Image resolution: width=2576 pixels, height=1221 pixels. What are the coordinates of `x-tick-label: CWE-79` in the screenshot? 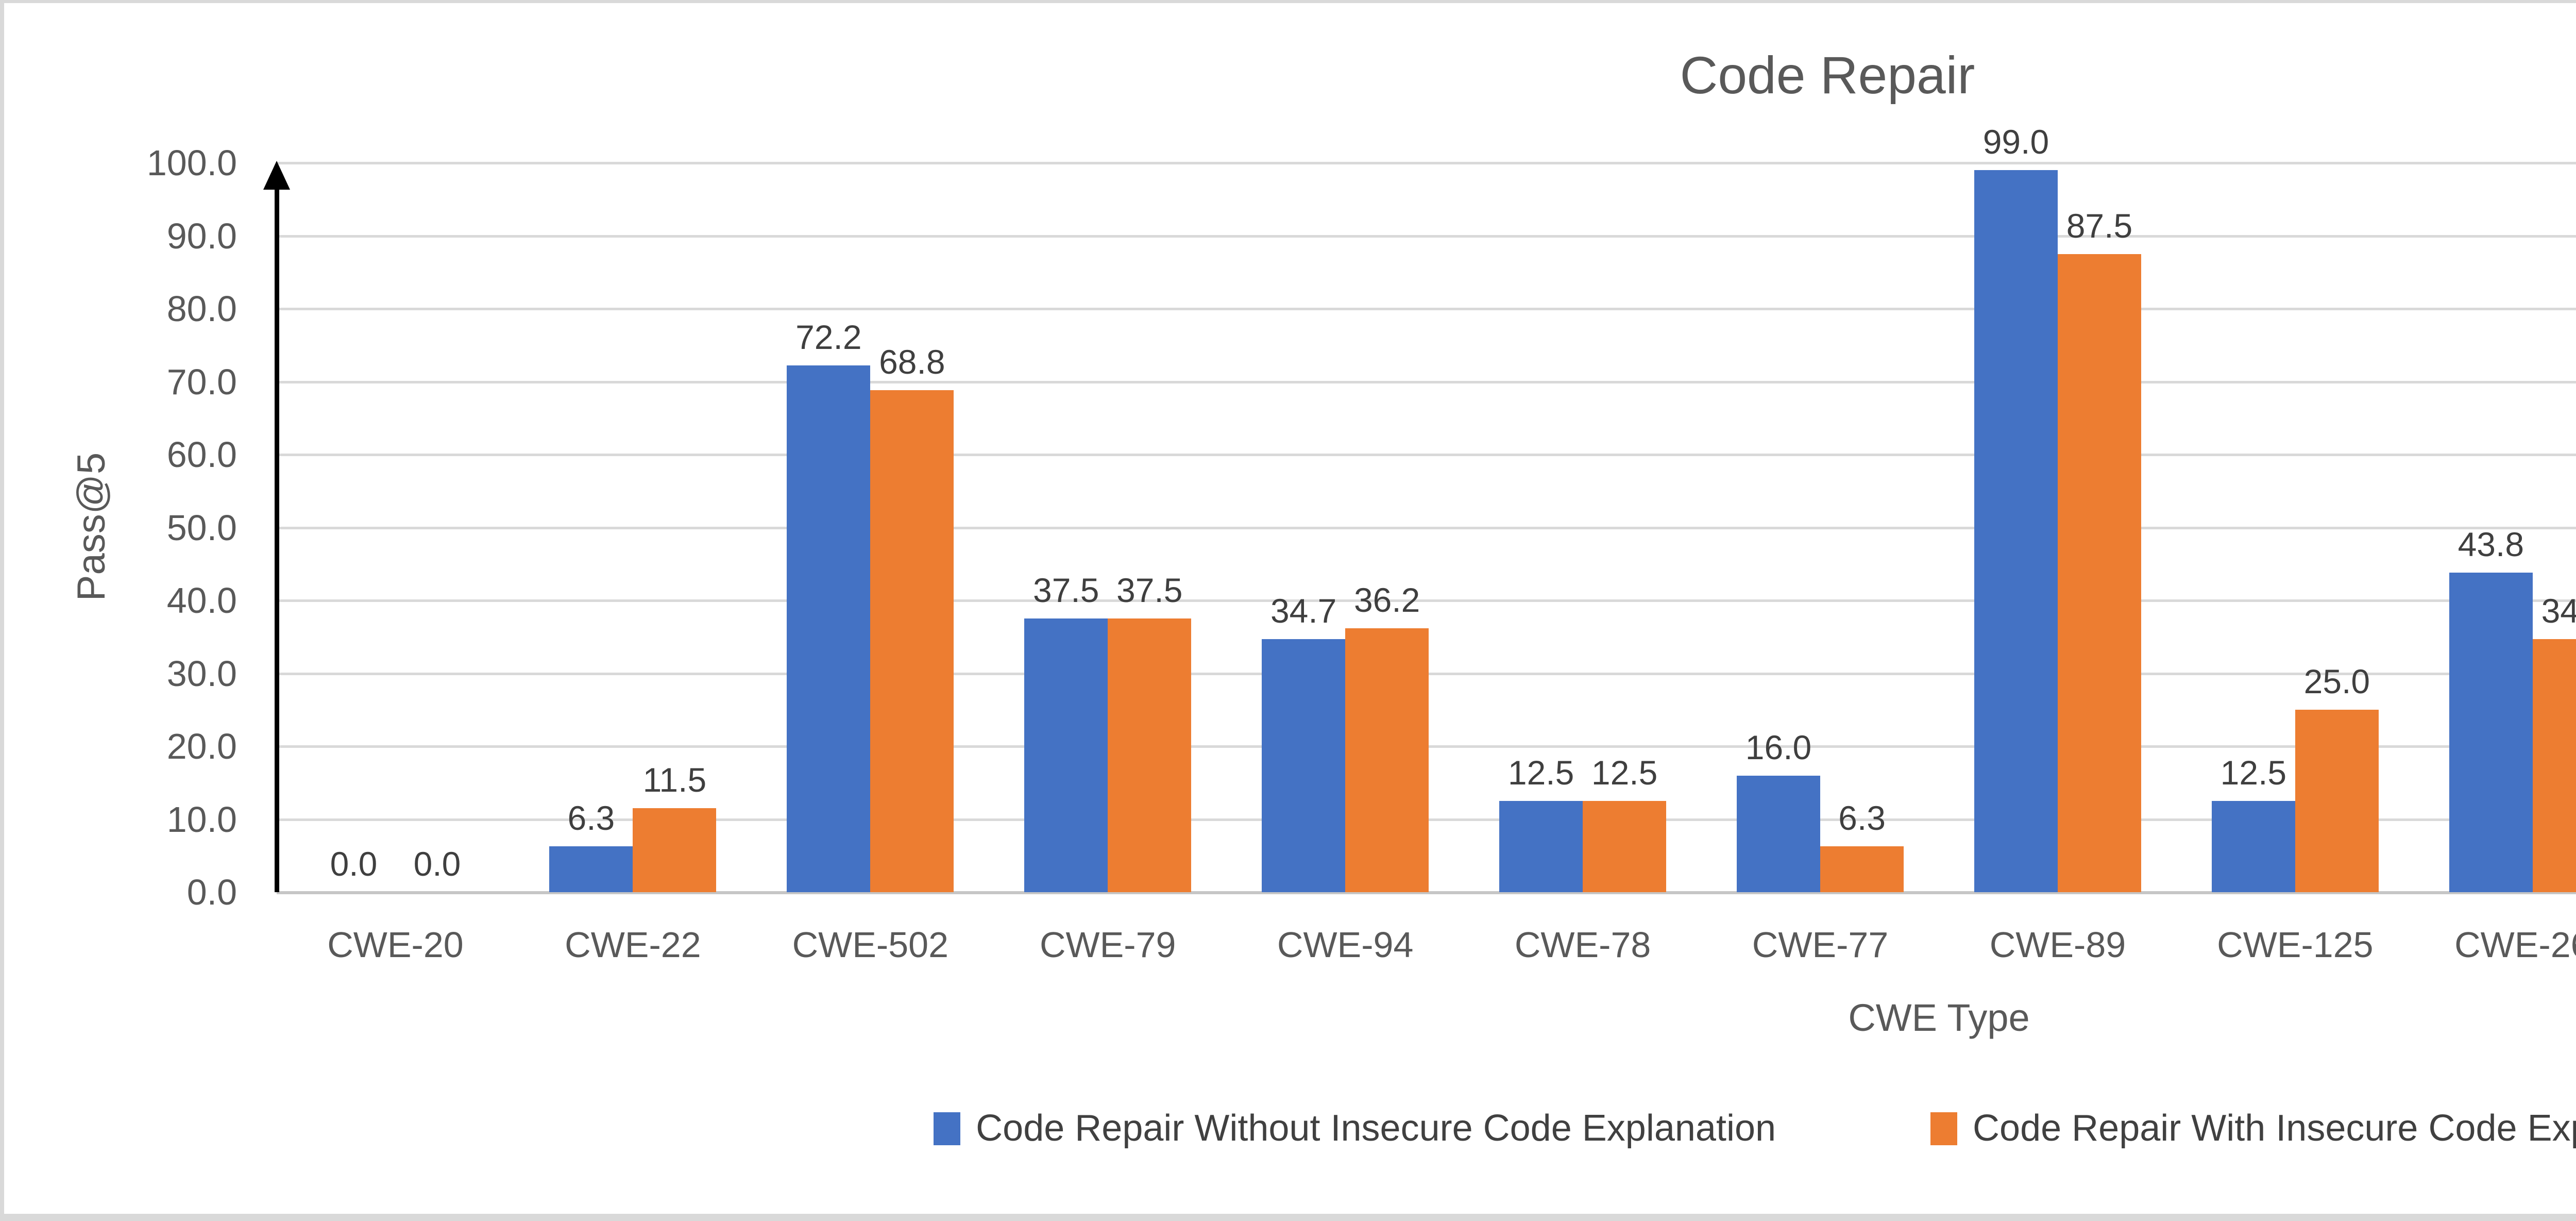 It's located at (1108, 945).